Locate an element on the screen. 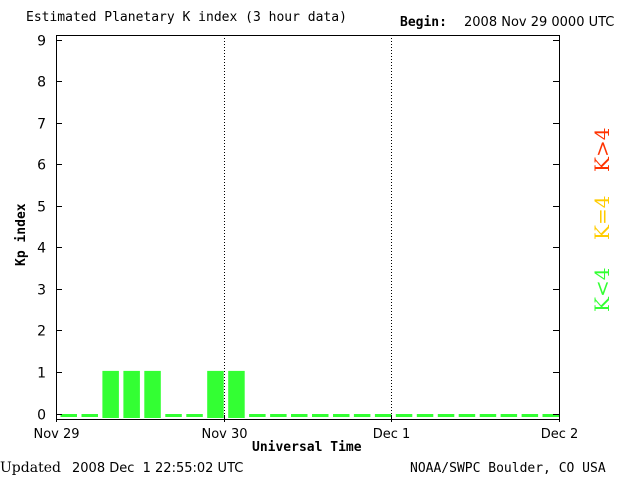 The image size is (640, 480). begin-label: Begin: is located at coordinates (423, 22).